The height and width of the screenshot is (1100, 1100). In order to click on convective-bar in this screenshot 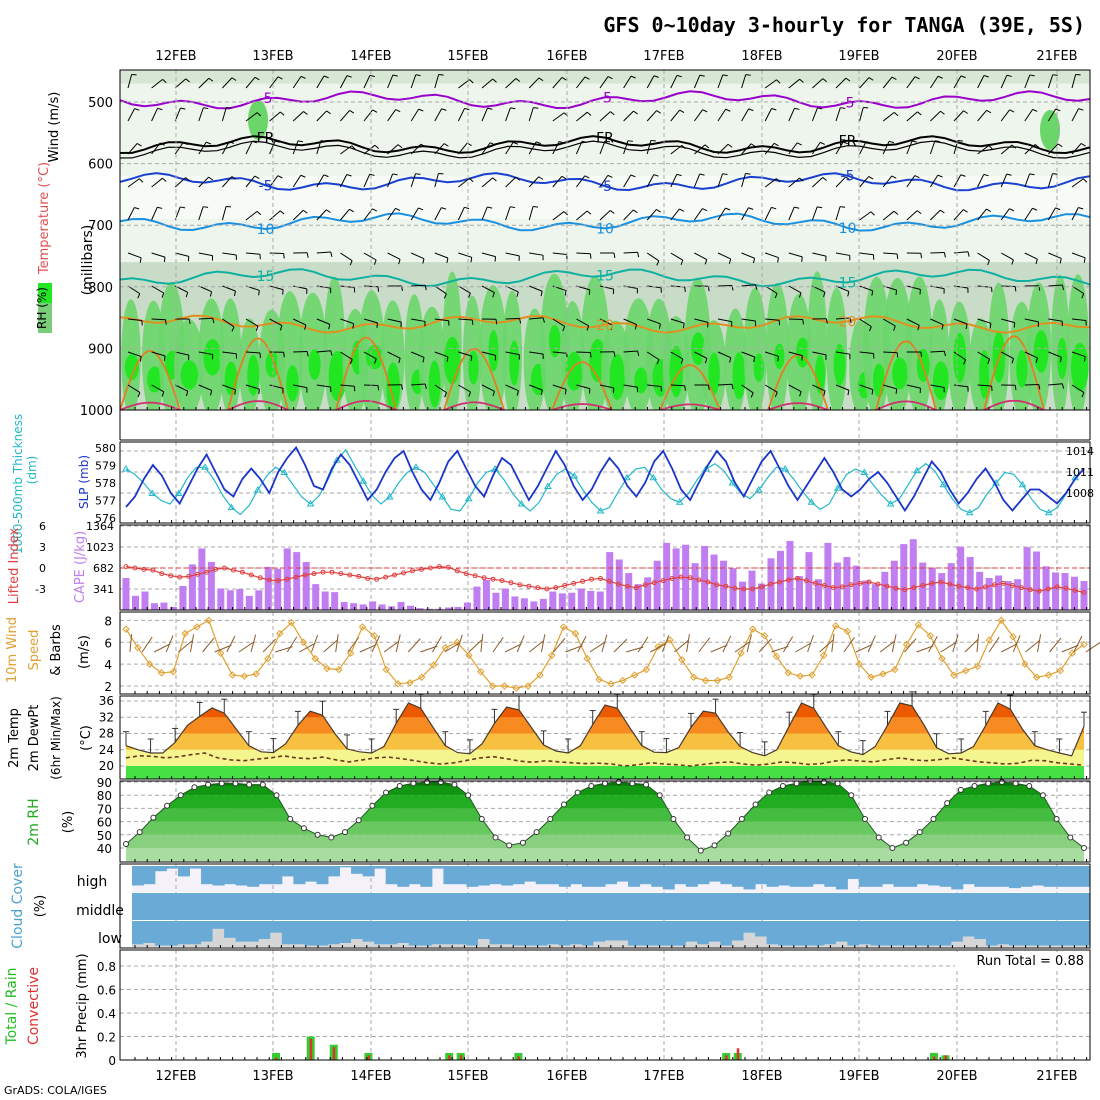, I will do `click(368, 1057)`.